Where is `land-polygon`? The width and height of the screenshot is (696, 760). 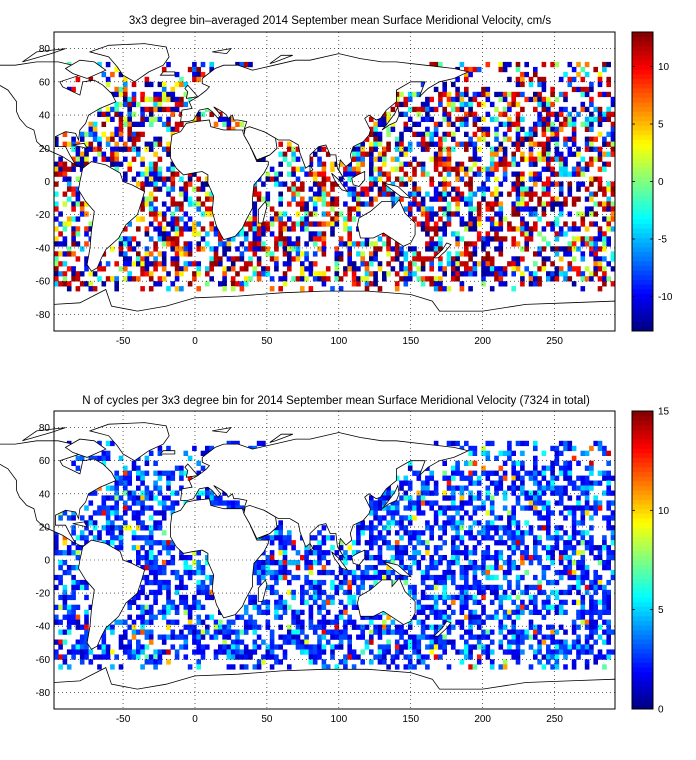 land-polygon is located at coordinates (262, 212).